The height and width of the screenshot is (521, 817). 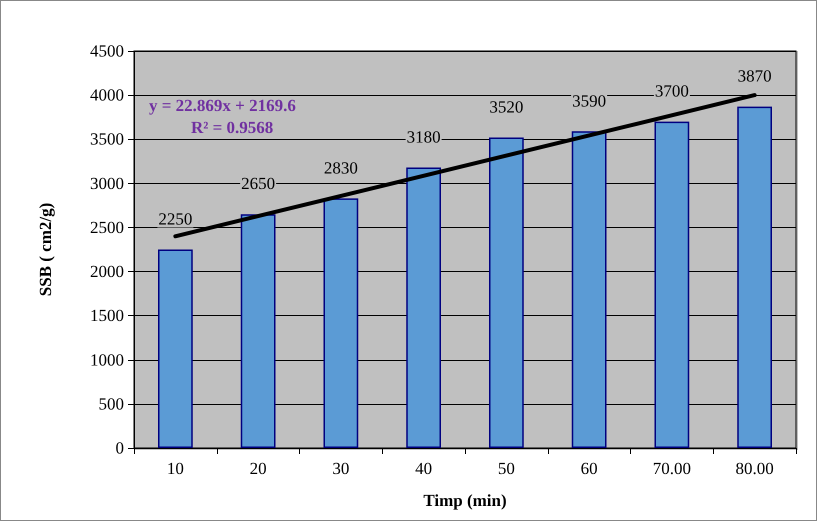 I want to click on y-tick-label: 2500, so click(x=107, y=227).